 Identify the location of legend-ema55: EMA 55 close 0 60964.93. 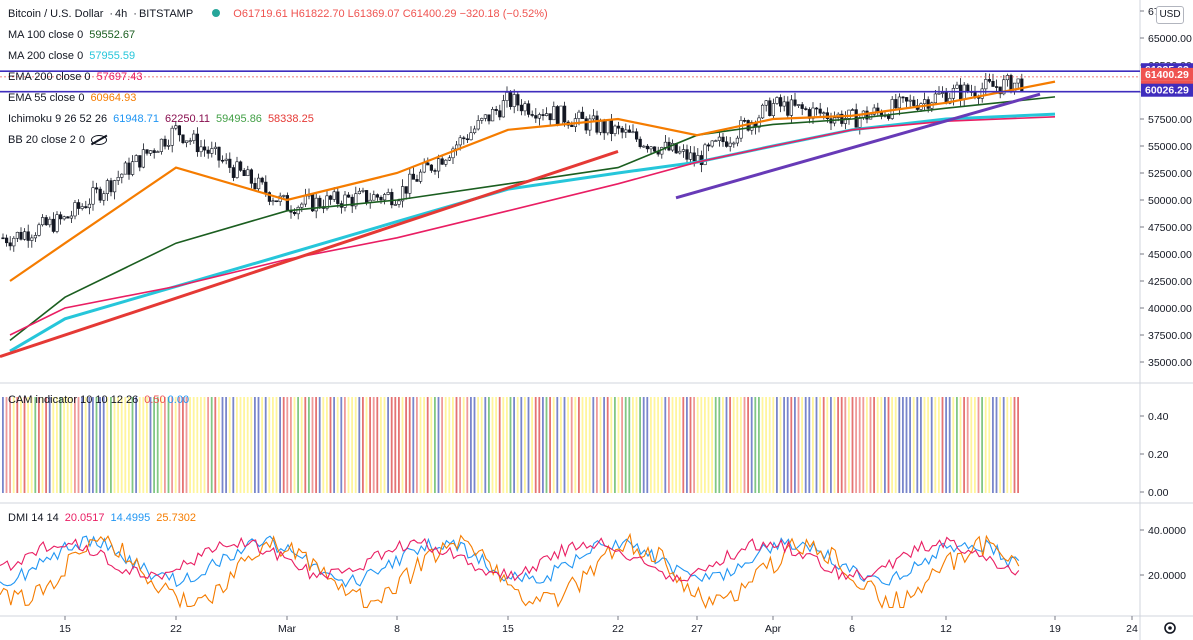
(72, 98).